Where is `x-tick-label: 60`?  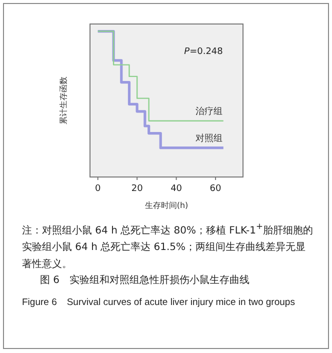 x-tick-label: 60 is located at coordinates (216, 189).